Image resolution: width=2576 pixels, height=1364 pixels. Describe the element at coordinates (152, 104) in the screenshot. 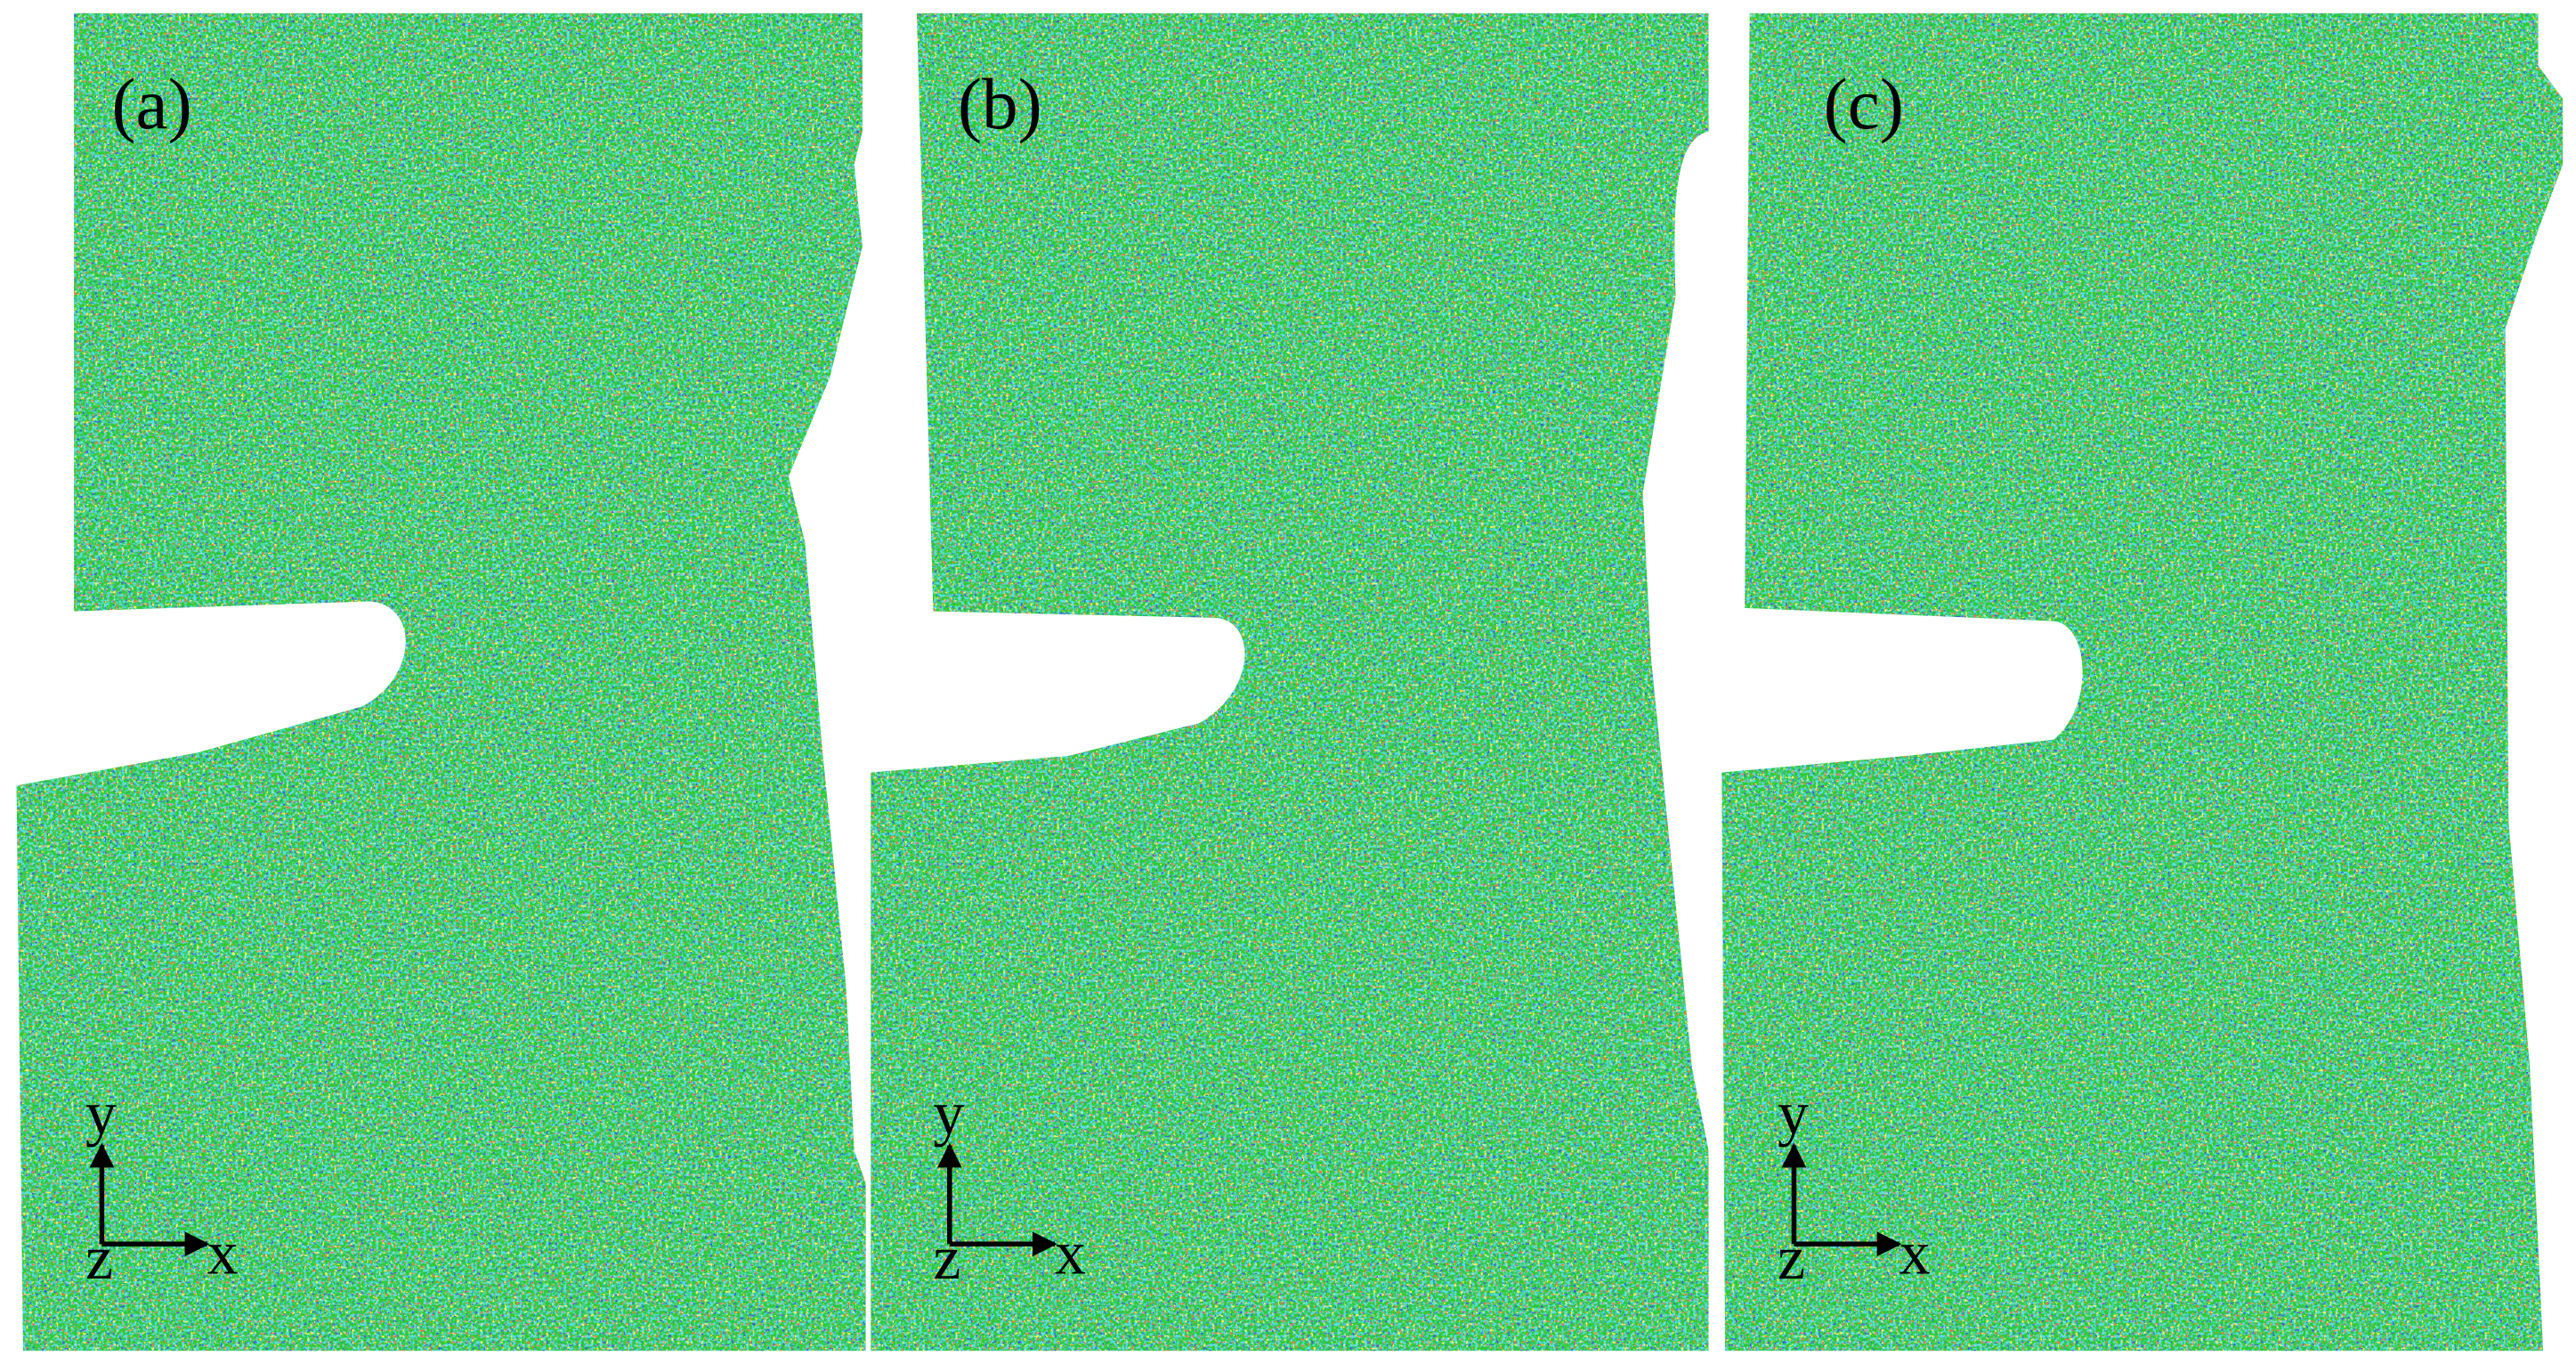

I see `panel-label: (a)` at that location.